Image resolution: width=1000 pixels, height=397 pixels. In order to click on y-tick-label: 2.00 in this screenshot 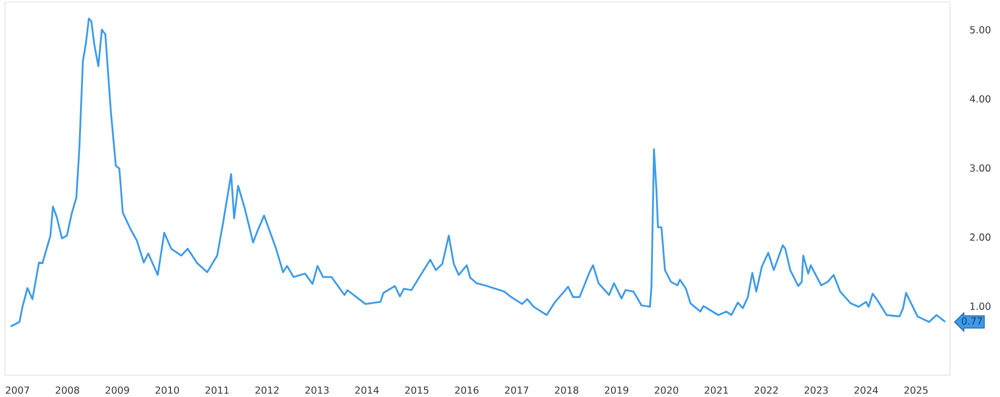, I will do `click(980, 237)`.